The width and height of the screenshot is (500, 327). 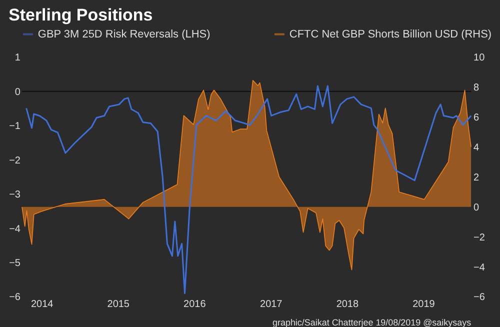 What do you see at coordinates (15, 298) in the screenshot?
I see `y-tick-label: −6` at bounding box center [15, 298].